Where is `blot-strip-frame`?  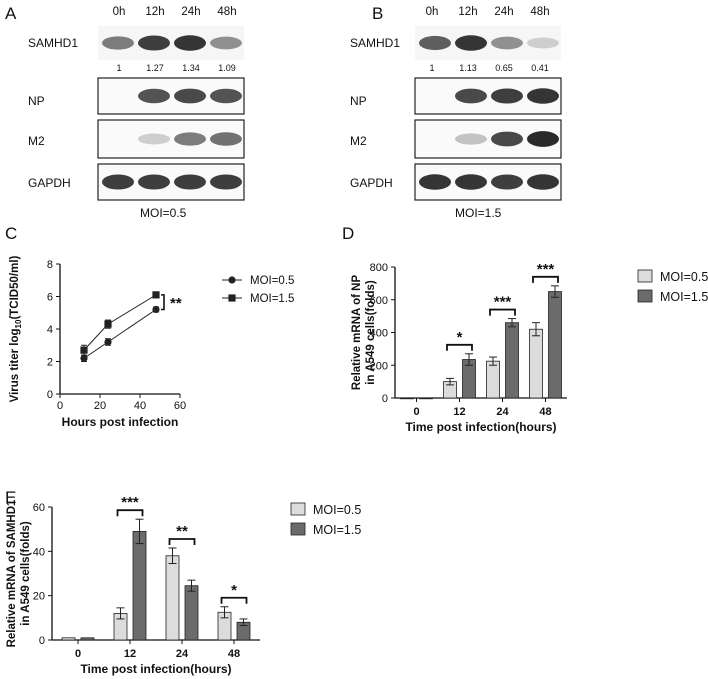
blot-strip-frame is located at coordinates (488, 139).